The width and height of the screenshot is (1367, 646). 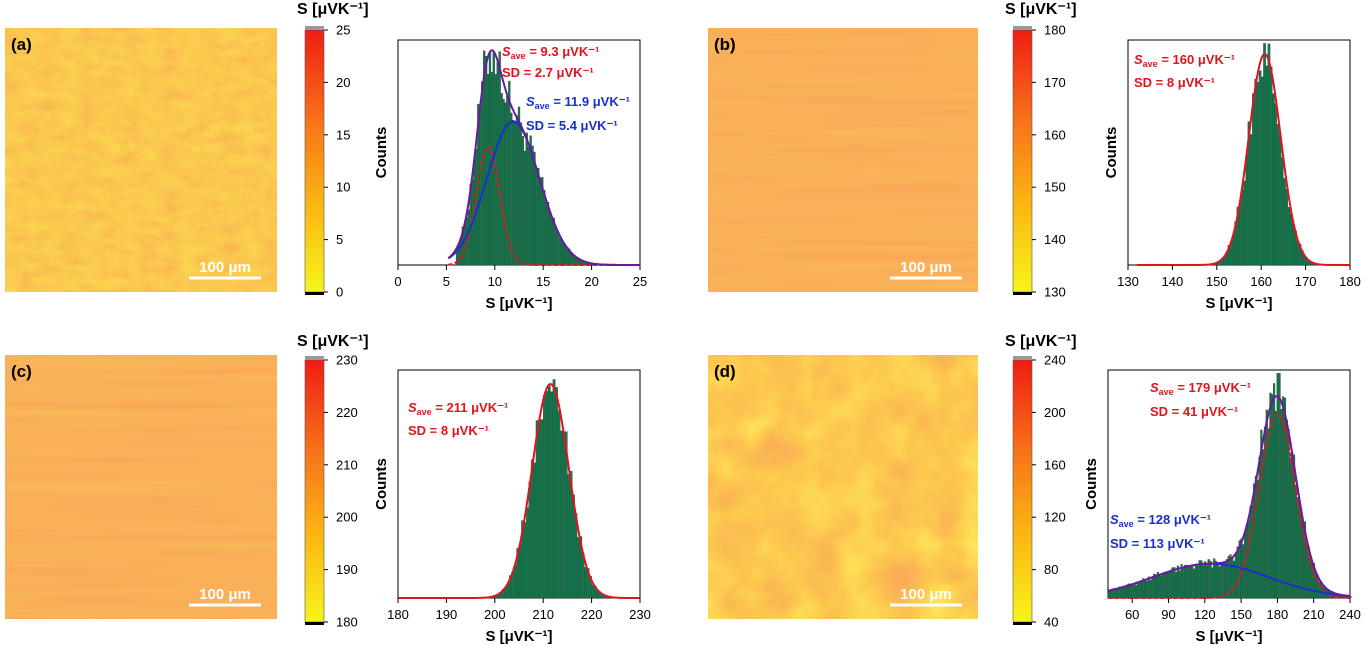 What do you see at coordinates (592, 614) in the screenshot?
I see `x-tick-label: 220` at bounding box center [592, 614].